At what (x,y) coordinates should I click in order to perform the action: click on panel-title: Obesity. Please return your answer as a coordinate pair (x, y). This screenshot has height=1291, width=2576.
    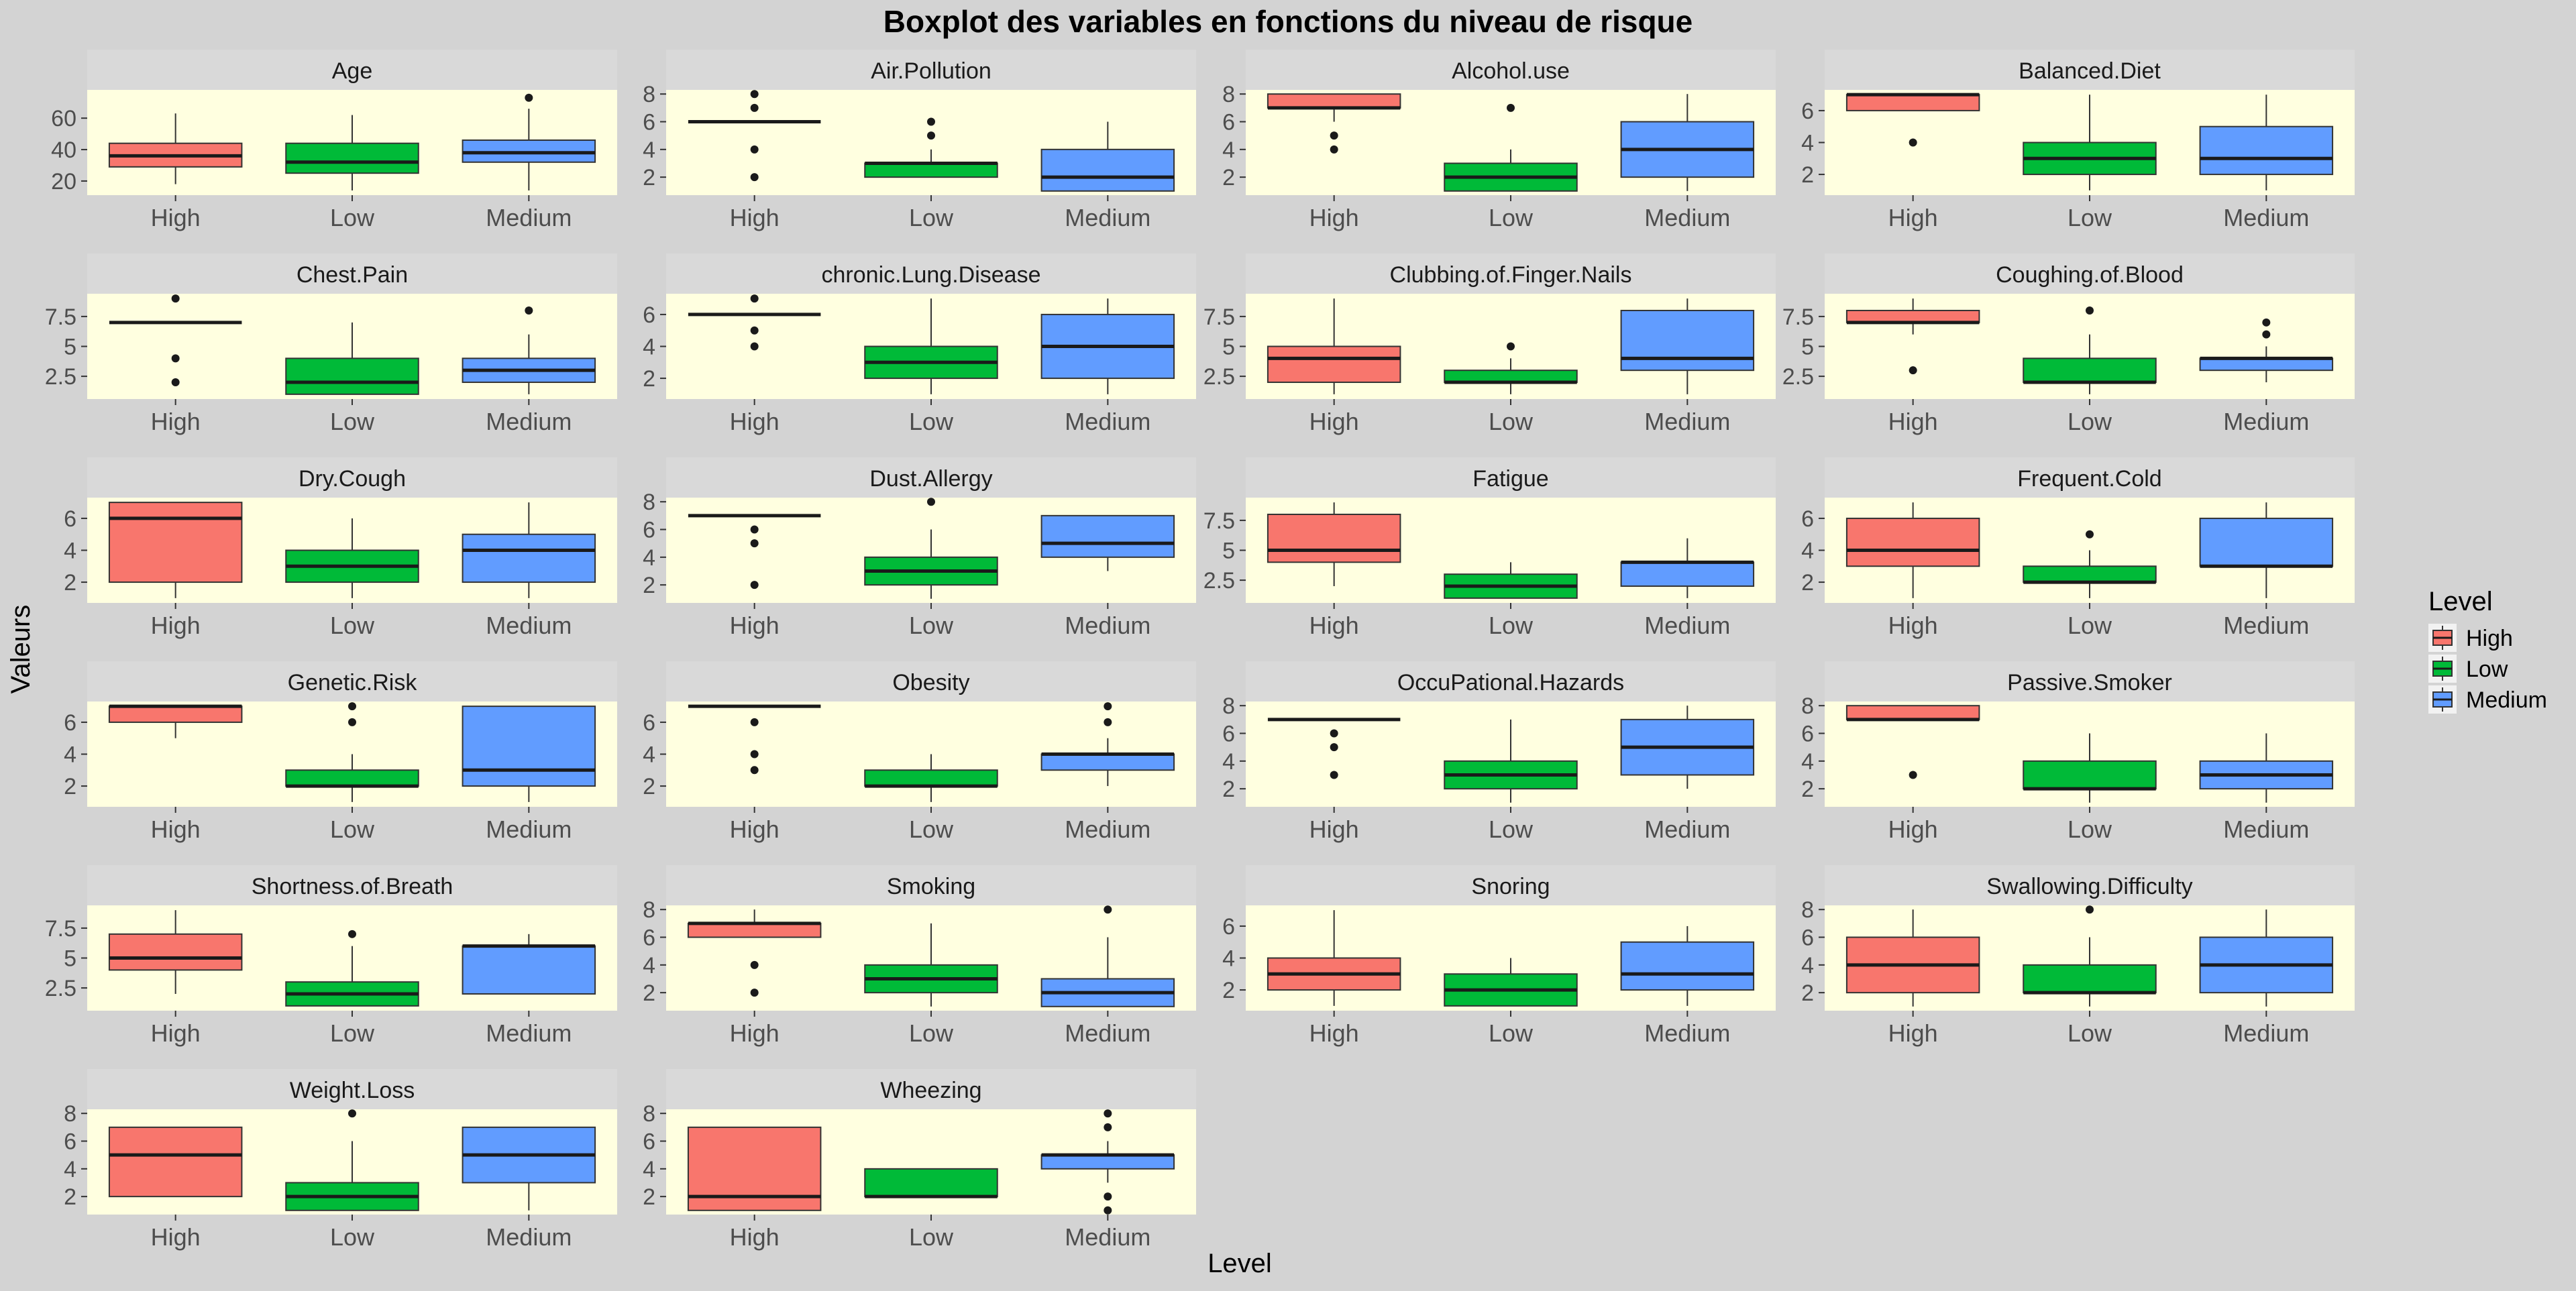
    Looking at the image, I should click on (930, 682).